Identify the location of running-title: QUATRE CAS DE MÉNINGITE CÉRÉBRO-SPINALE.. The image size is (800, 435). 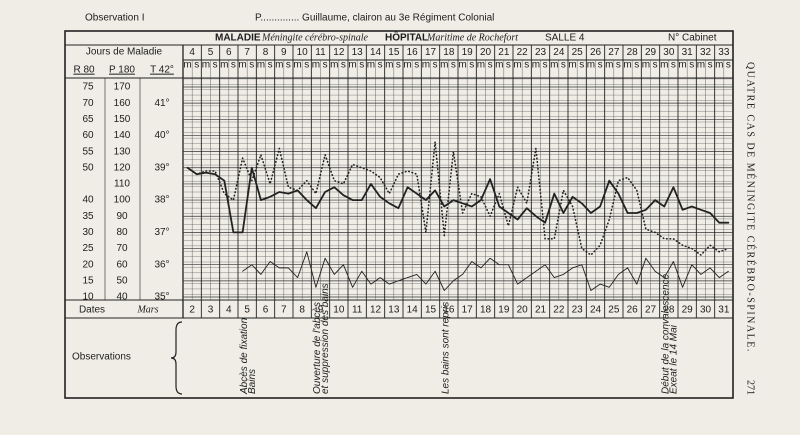
(751, 207).